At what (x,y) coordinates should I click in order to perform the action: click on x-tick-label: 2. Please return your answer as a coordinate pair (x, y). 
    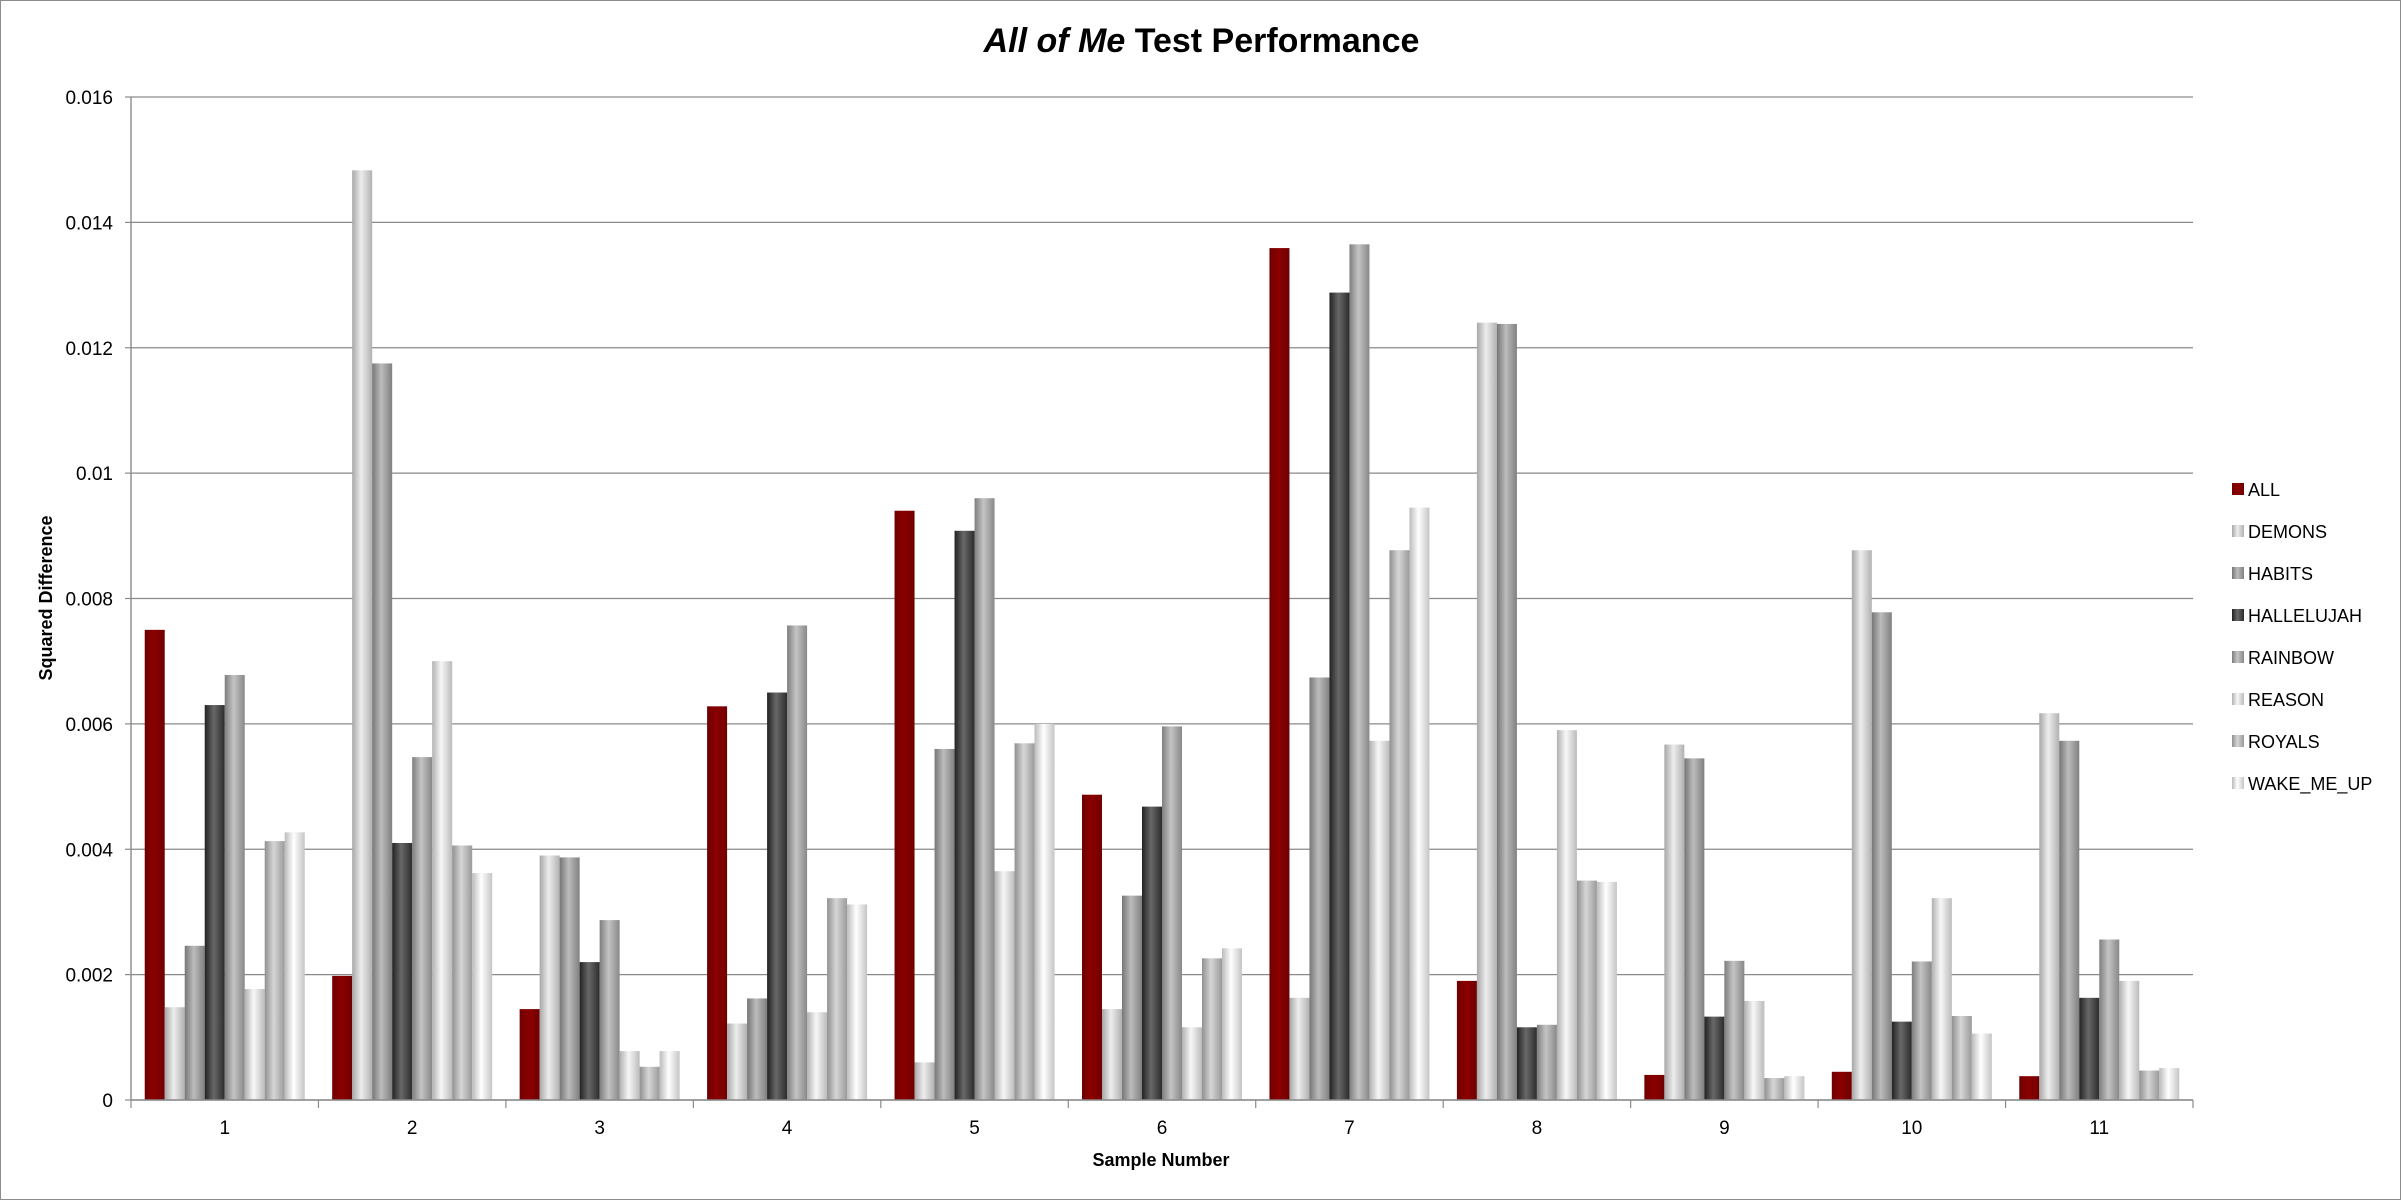
    Looking at the image, I should click on (412, 1128).